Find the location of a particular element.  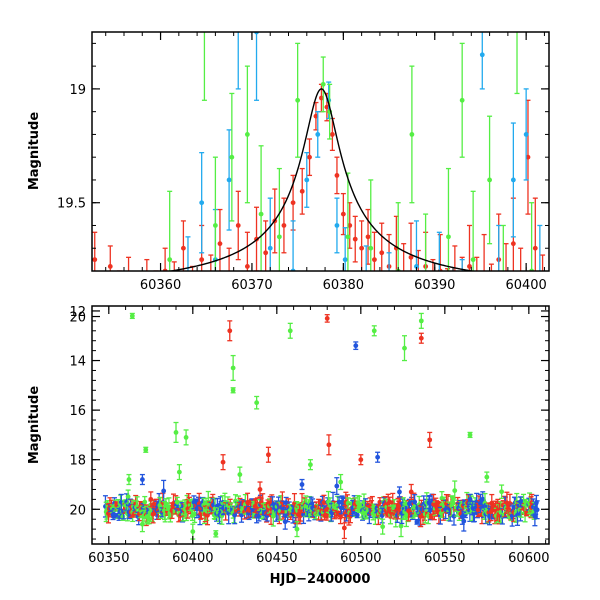

x-tick-label: 60380 is located at coordinates (343, 285).